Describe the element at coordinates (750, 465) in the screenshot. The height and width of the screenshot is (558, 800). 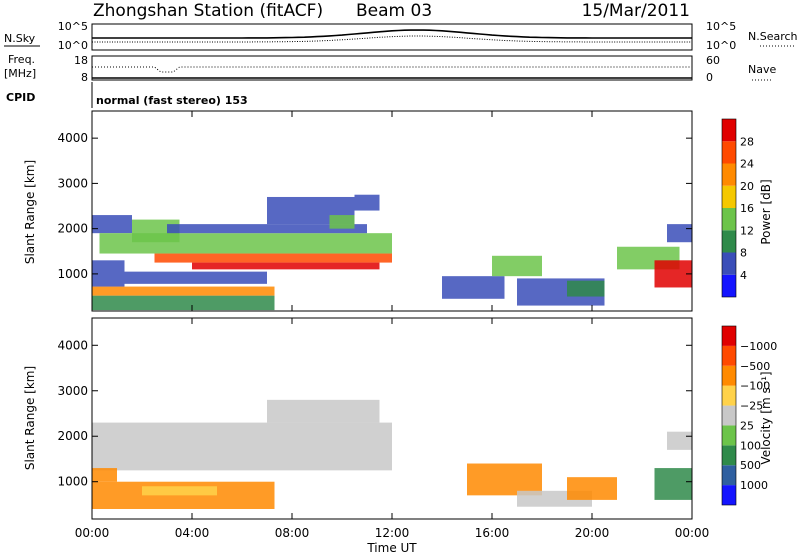
I see `velocity-colorbar-tick-1: 500` at that location.